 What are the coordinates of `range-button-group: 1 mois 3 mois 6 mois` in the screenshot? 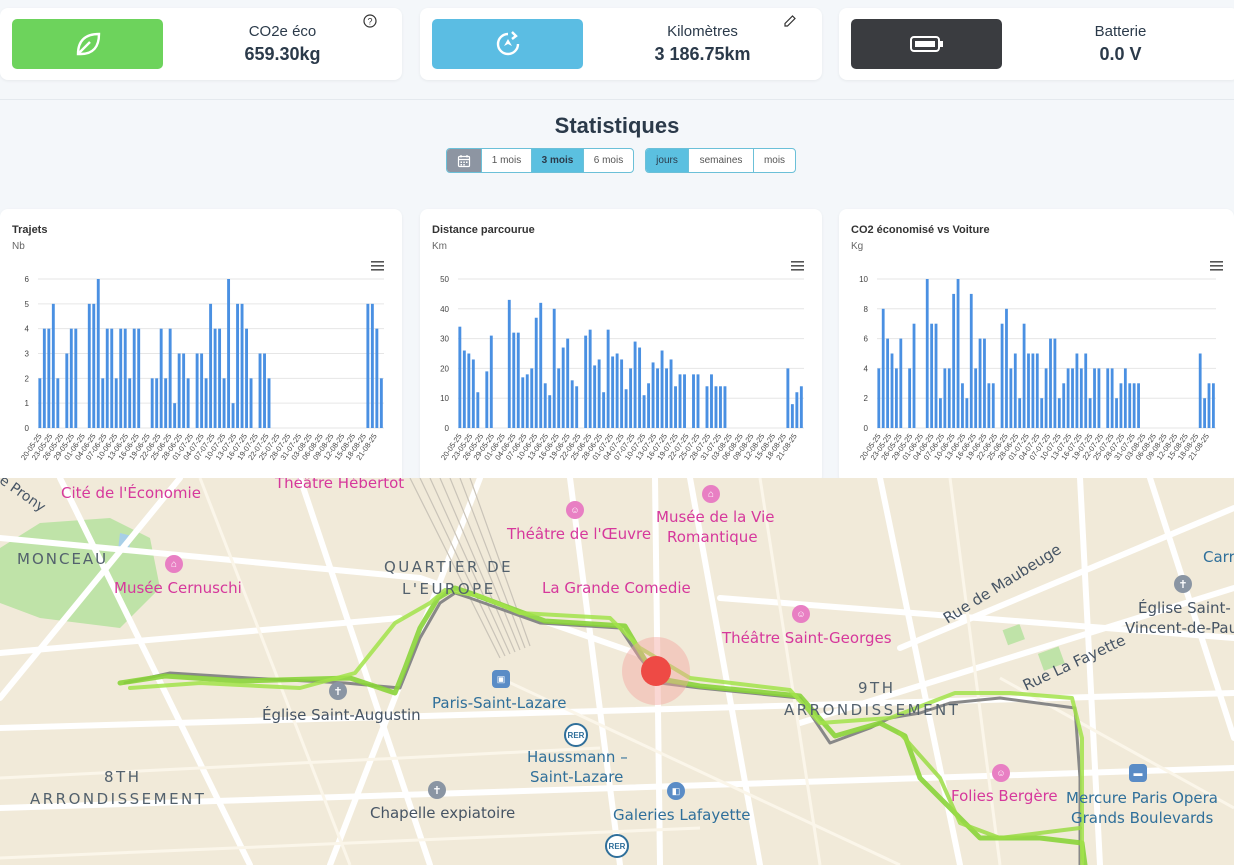 It's located at (540, 160).